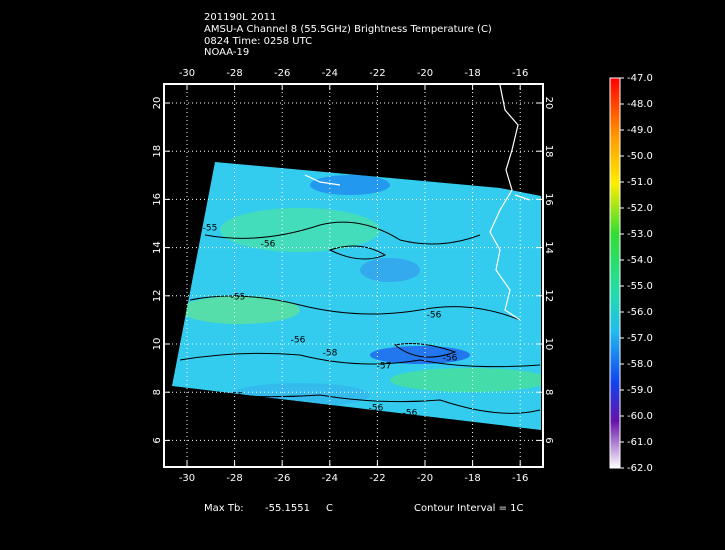 This screenshot has width=725, height=550. Describe the element at coordinates (640, 416) in the screenshot. I see `colorbar-label: -60.0` at that location.